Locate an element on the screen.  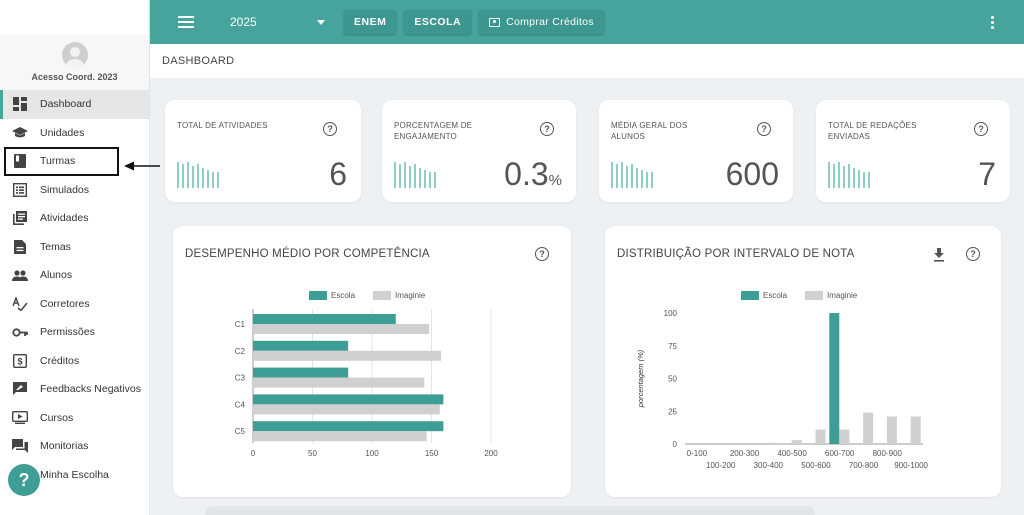
enem-button: ENEM is located at coordinates (370, 22).